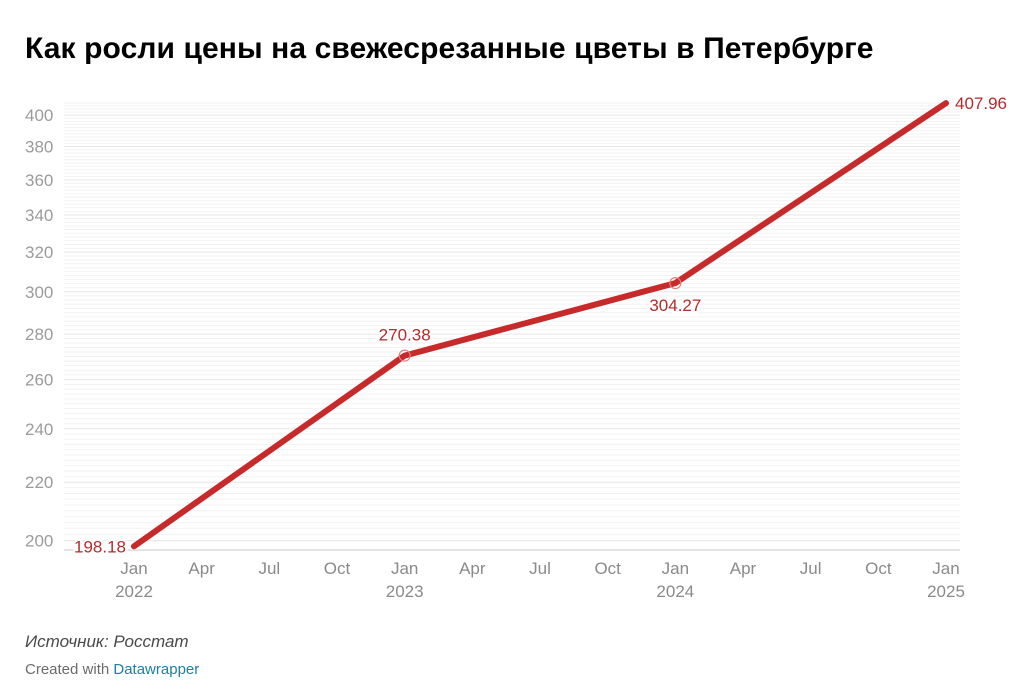  Describe the element at coordinates (39, 215) in the screenshot. I see `y-tick-label: 340` at that location.